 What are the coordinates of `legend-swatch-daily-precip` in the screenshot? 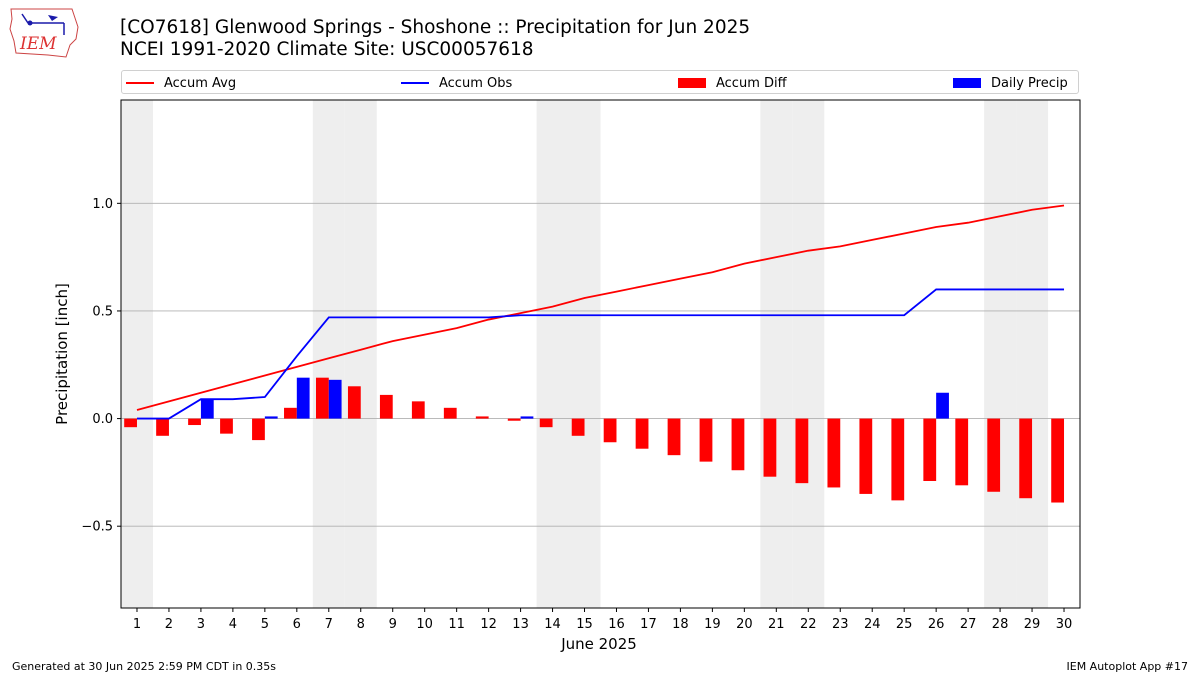 It's located at (967, 83).